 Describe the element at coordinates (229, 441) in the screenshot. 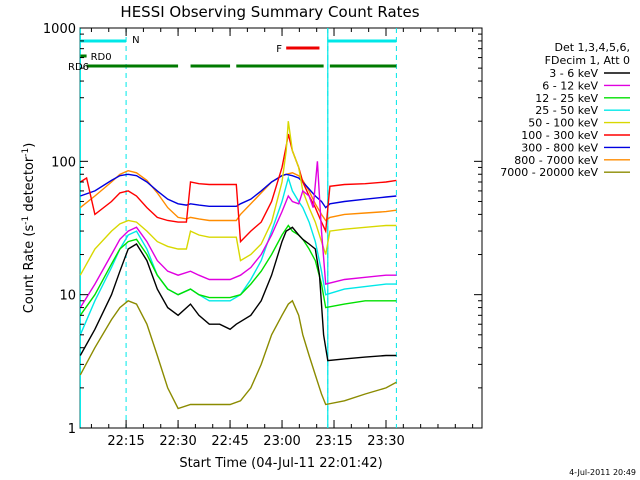

I see `x-tick-label: 22:45` at that location.